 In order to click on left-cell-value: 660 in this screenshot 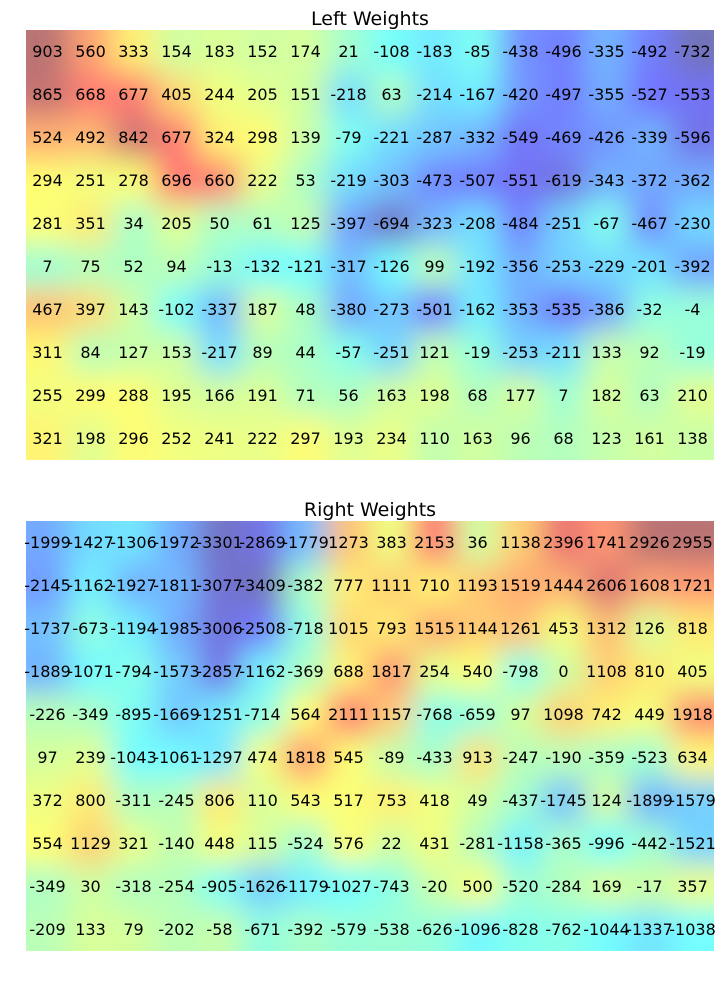, I will do `click(219, 180)`.